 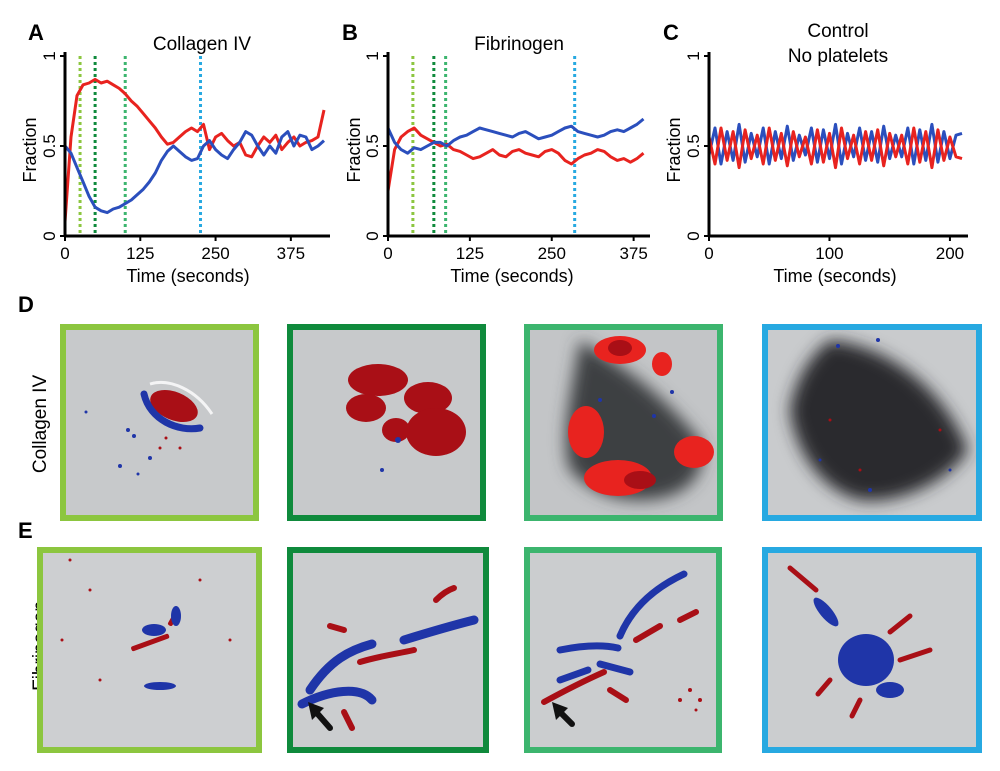 I want to click on chart-title: Fibrinogen, so click(x=519, y=44).